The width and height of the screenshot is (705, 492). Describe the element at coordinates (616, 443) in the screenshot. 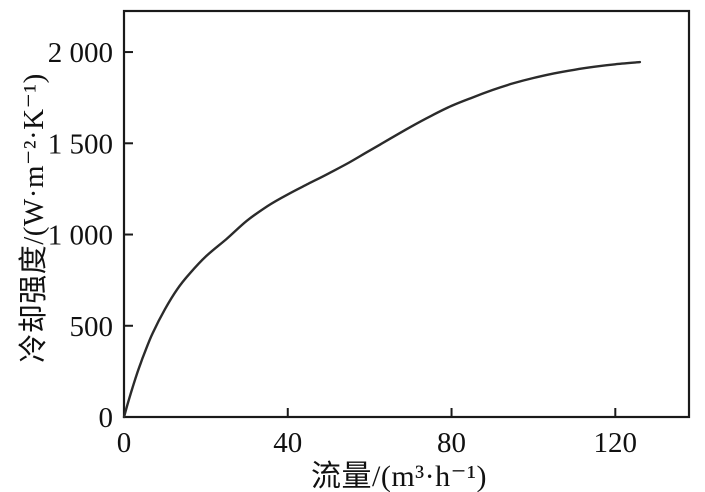

I see `x-tick-label: 120` at that location.